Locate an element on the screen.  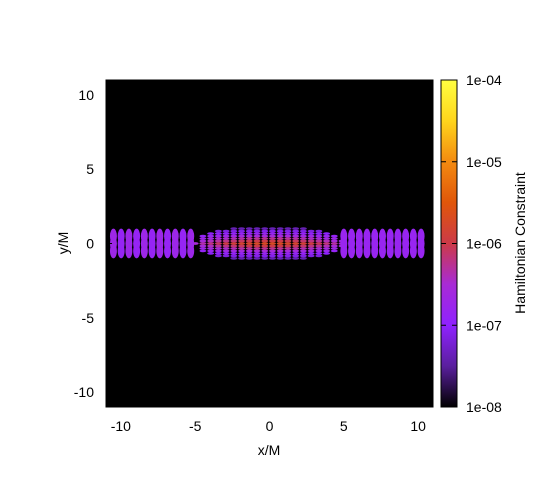
right-band is located at coordinates (382, 243).